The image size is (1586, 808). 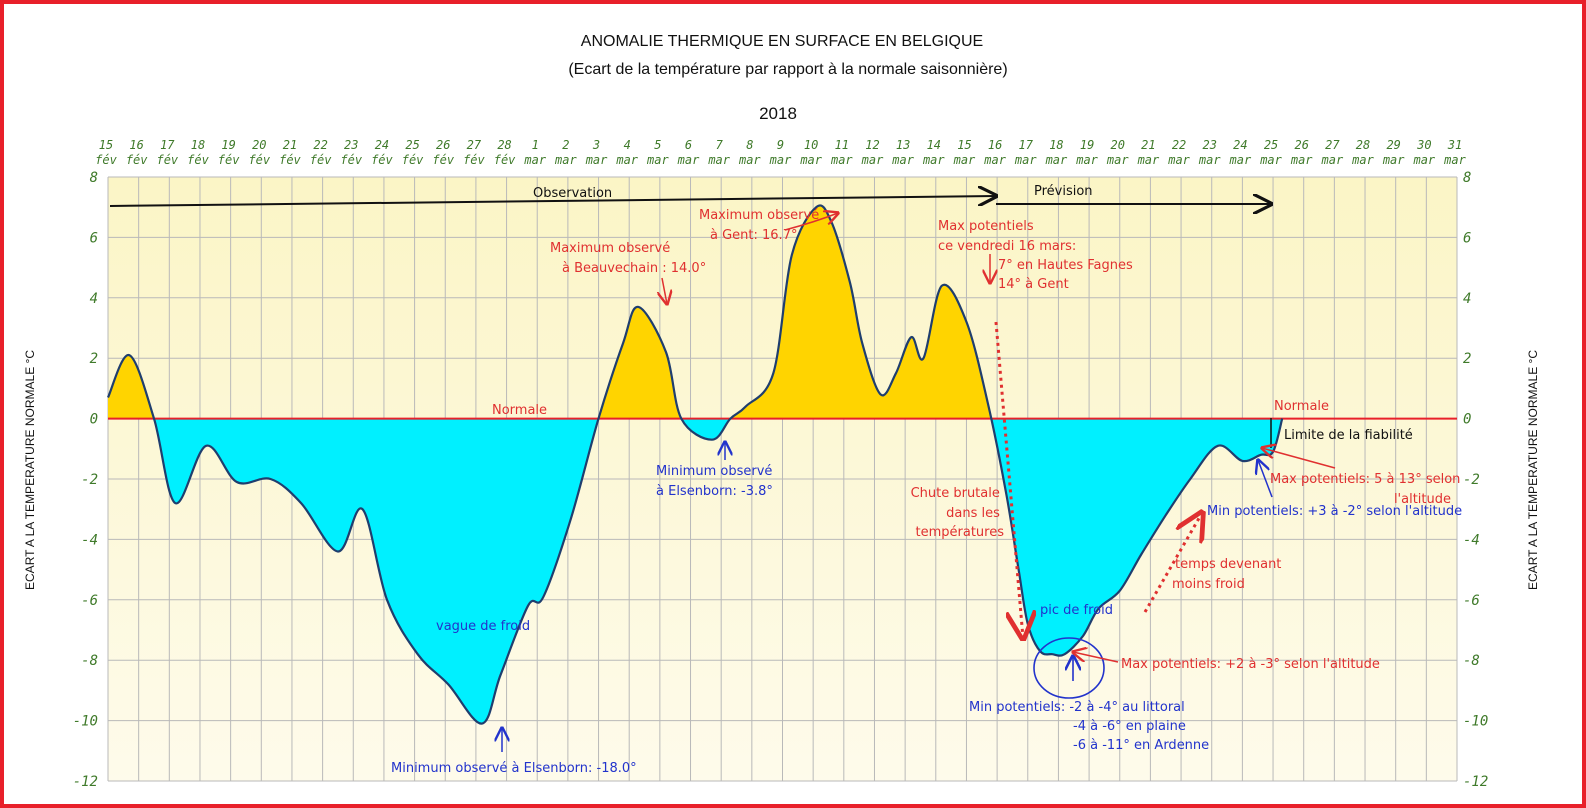 What do you see at coordinates (1533, 470) in the screenshot?
I see `y-axis-label-right: ECART A LA TEMPERATURE NORMALE °C` at bounding box center [1533, 470].